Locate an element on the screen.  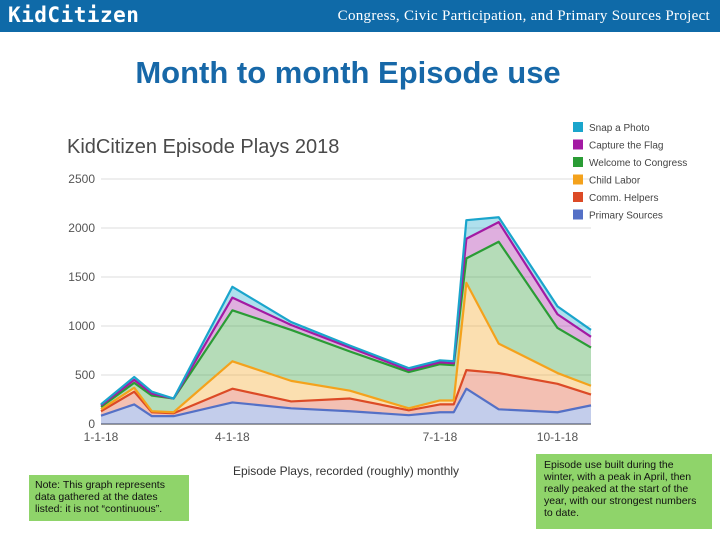
x-tick-label: 7-1-18 is located at coordinates (440, 437).